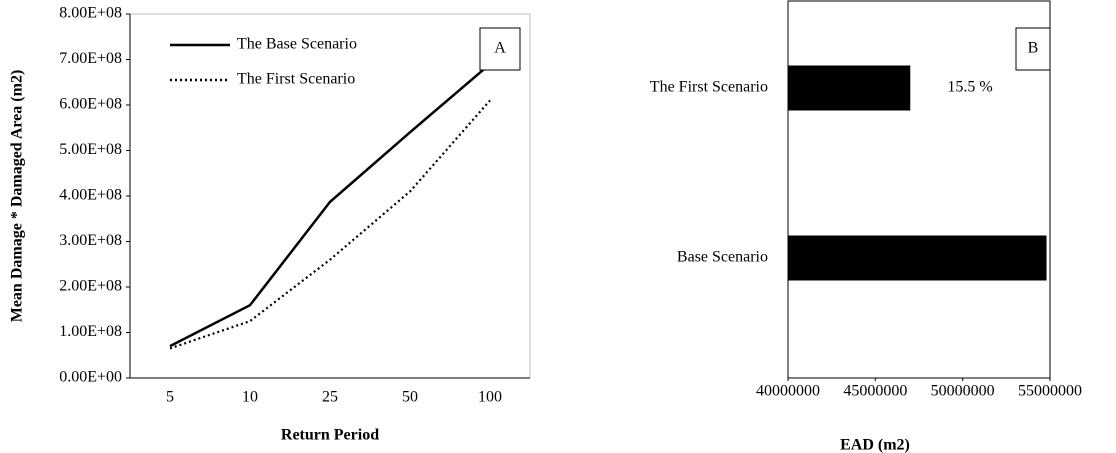  Describe the element at coordinates (410, 397) in the screenshot. I see `x-tick-label: 50` at that location.